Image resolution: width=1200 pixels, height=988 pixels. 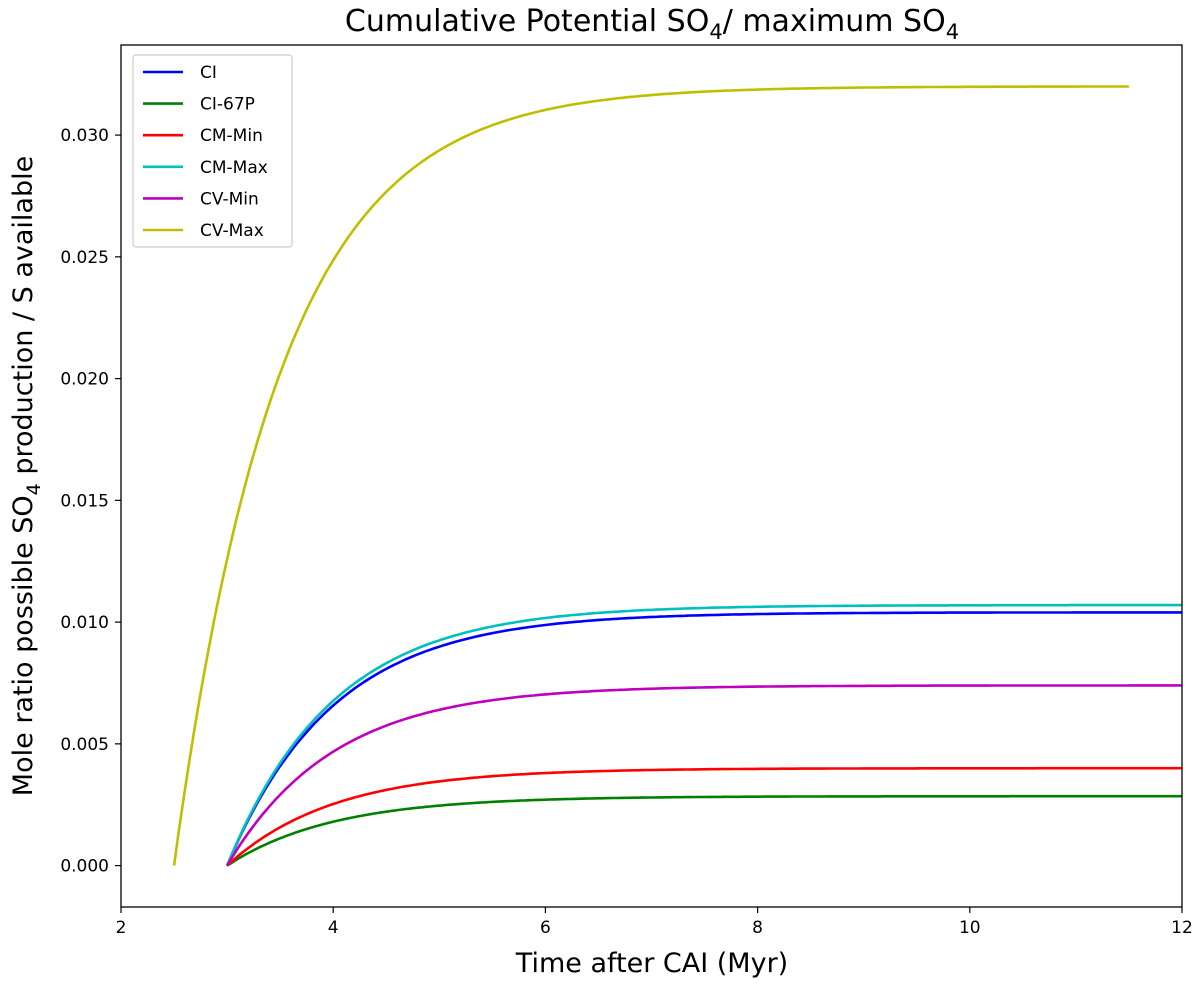 What do you see at coordinates (704, 830) in the screenshot?
I see `series-line-ci-67p` at bounding box center [704, 830].